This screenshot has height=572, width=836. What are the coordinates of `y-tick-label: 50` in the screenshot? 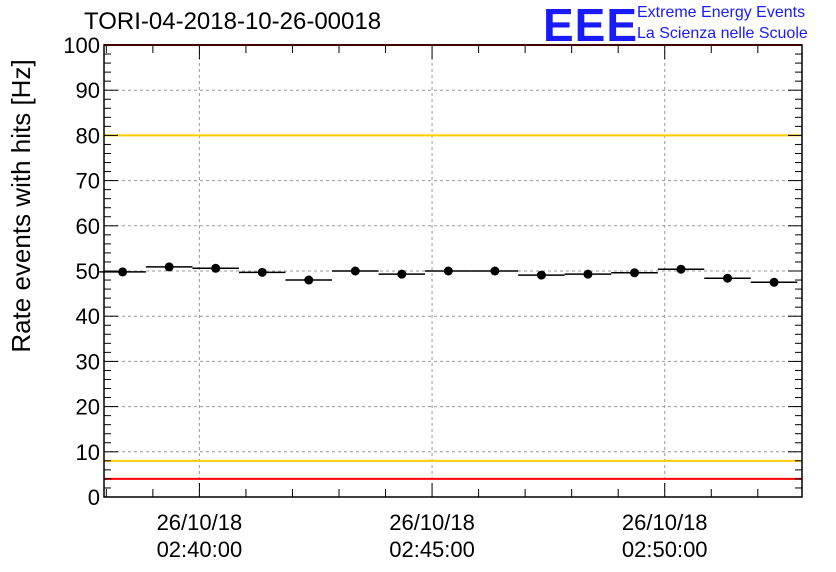 It's located at (88, 271).